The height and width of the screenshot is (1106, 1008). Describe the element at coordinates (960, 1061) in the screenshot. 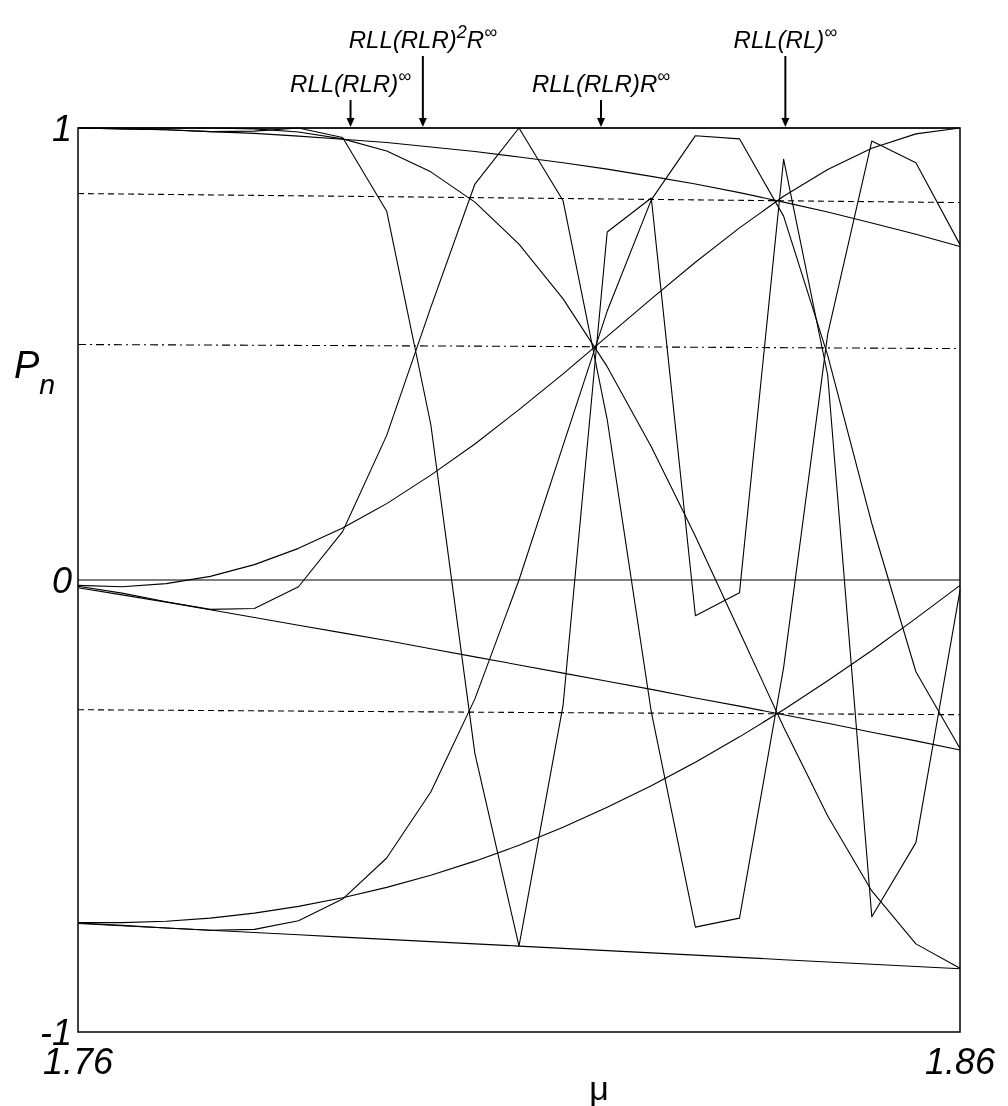

I see `x-tick-label: 1.86` at that location.